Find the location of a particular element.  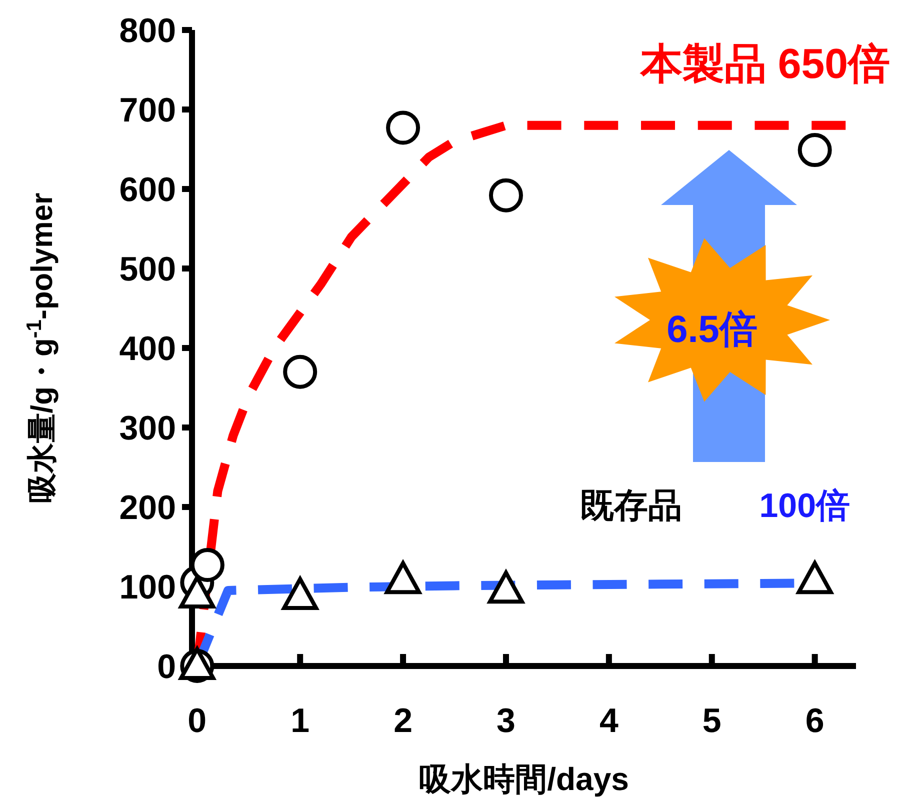

annotation: 本製品 650倍 is located at coordinates (764, 63).